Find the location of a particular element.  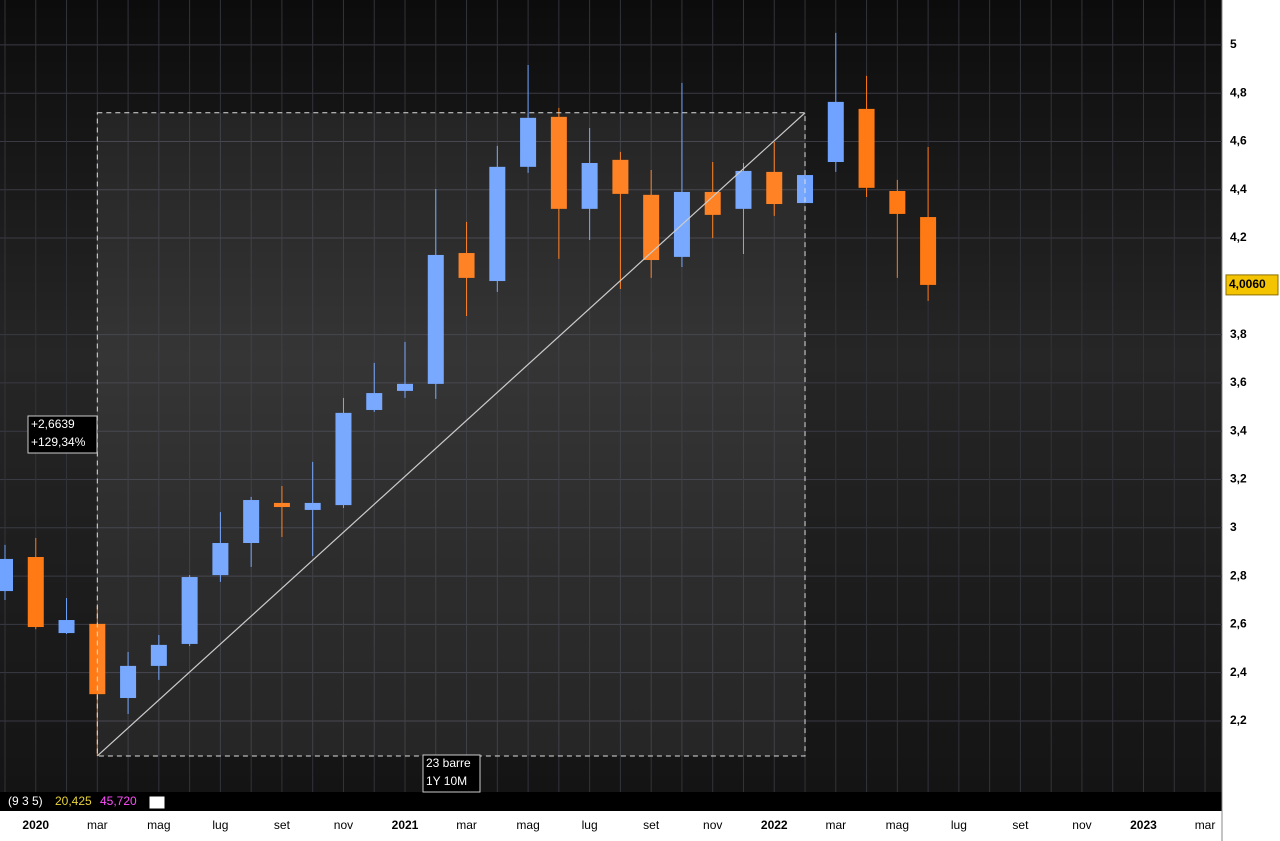

y-tick-label: 2,2 is located at coordinates (1238, 720).